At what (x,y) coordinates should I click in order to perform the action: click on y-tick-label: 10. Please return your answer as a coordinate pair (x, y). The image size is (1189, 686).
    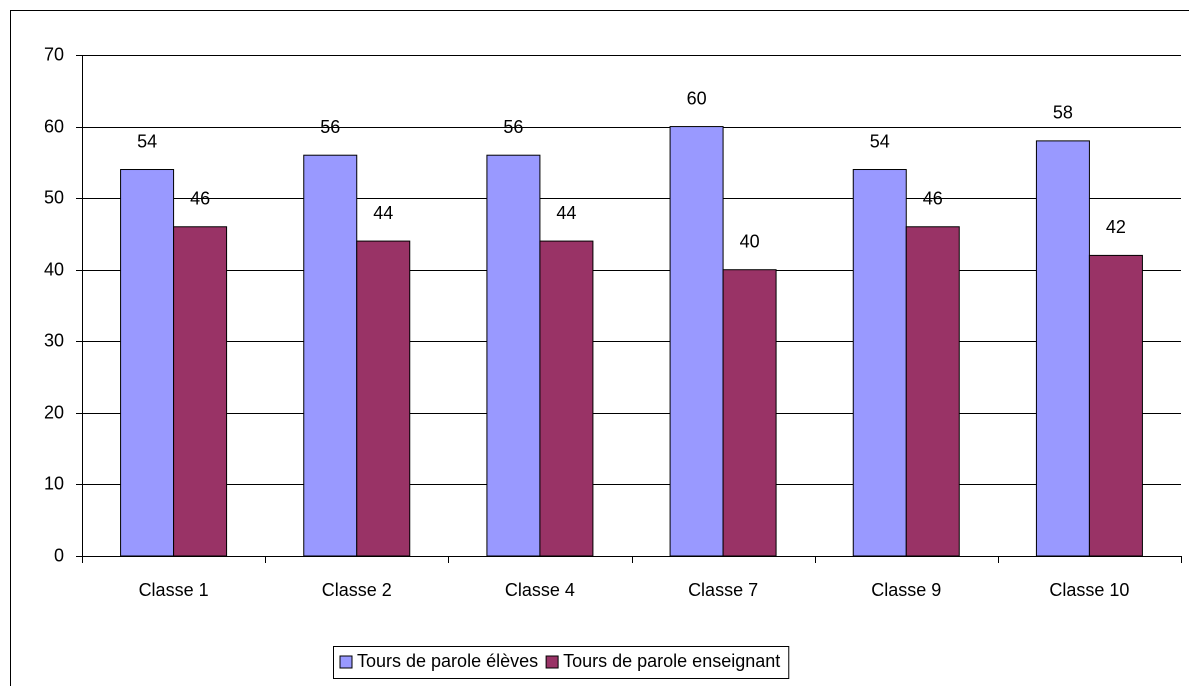
    Looking at the image, I should click on (54, 483).